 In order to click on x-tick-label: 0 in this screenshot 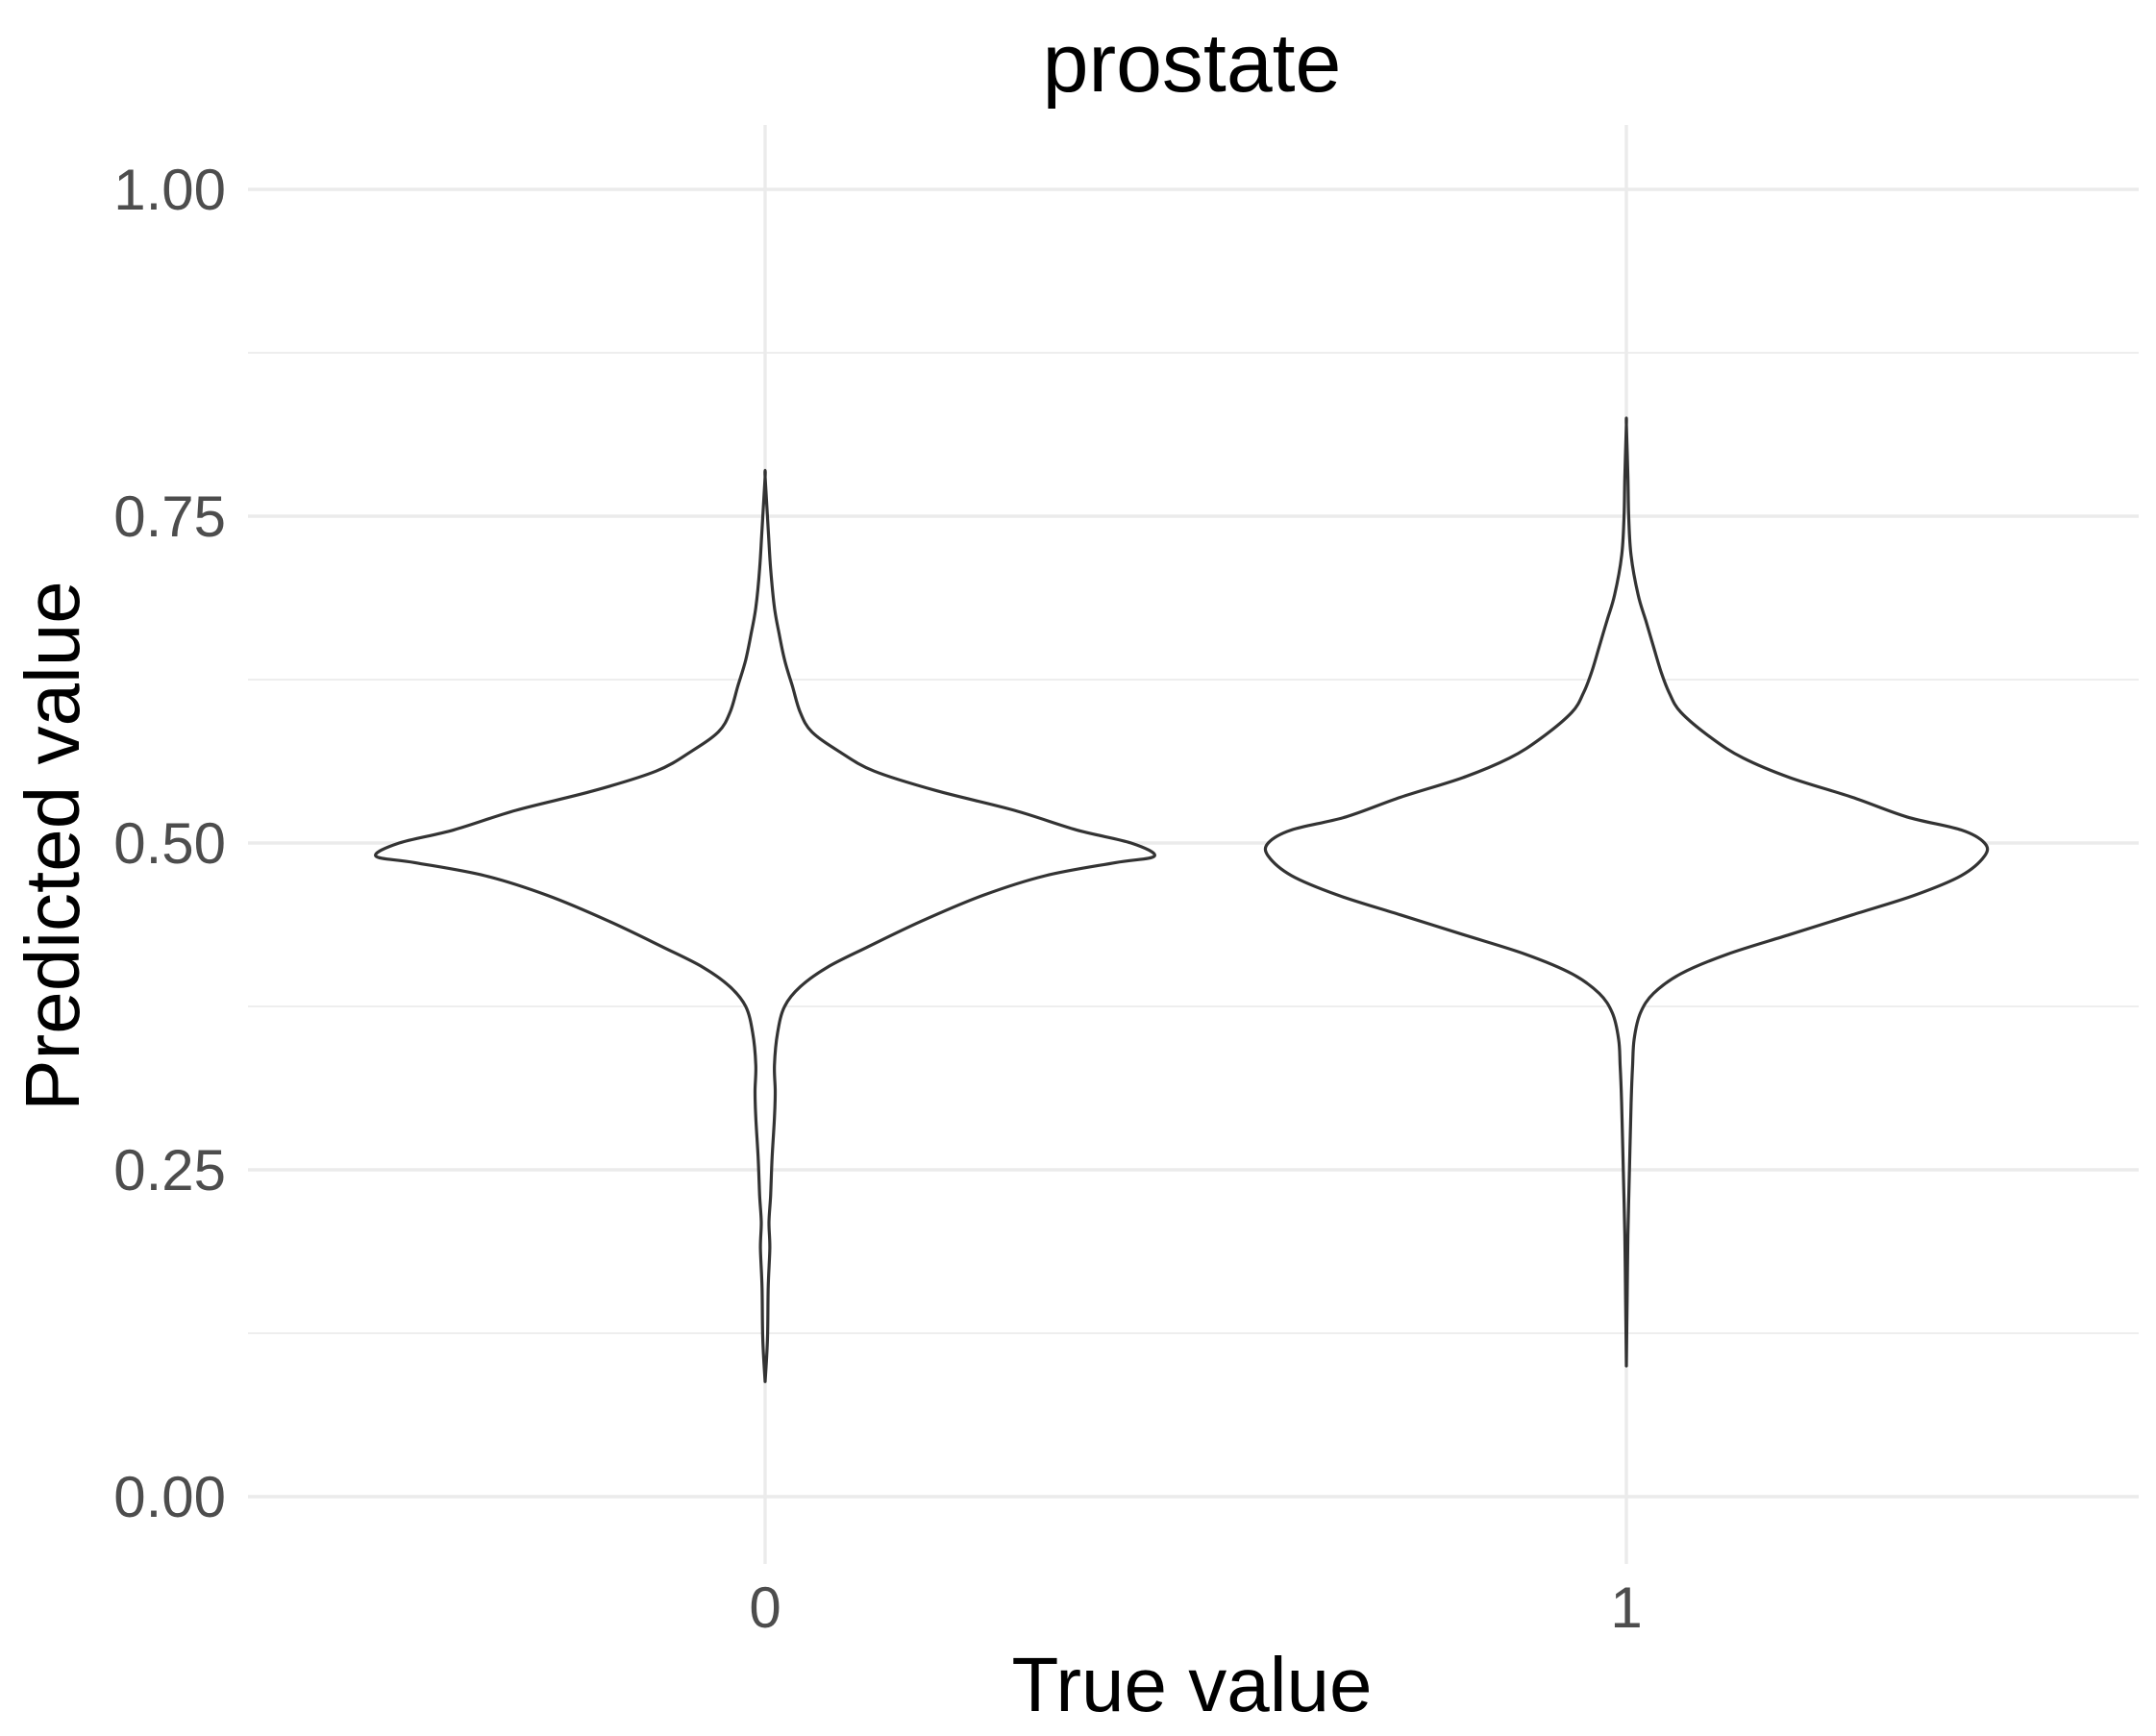, I will do `click(765, 1608)`.